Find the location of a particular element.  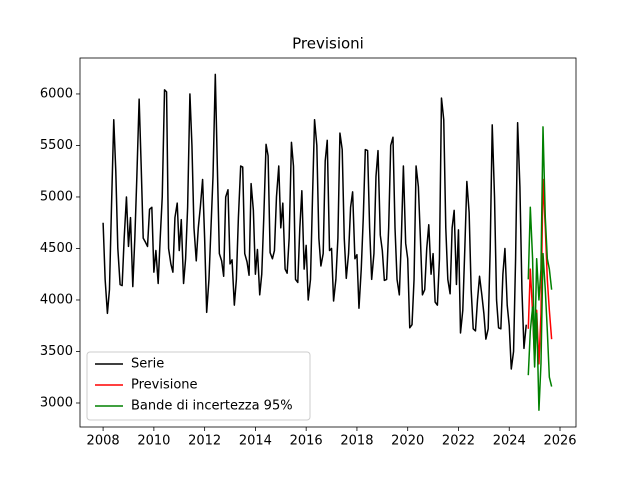

y-tick-label: 3000 is located at coordinates (56, 402).